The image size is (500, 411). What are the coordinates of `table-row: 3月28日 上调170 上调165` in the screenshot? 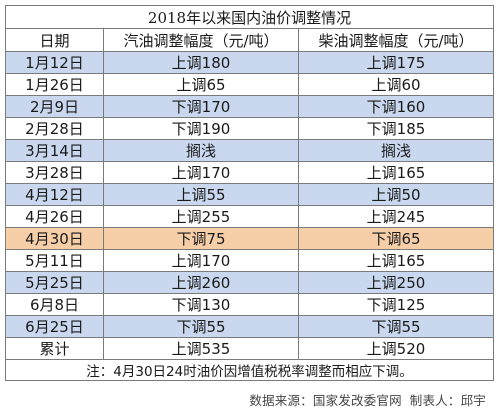 It's located at (249, 172).